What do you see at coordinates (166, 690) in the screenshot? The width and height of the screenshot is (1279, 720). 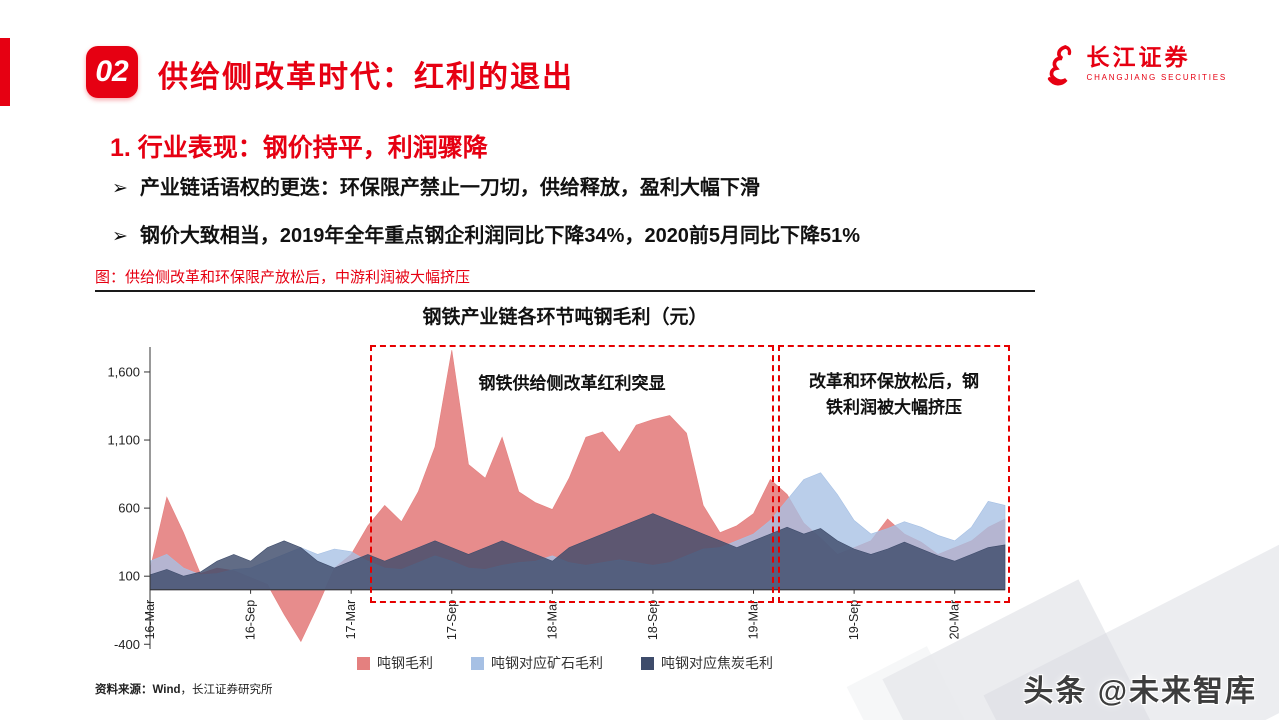 I see `source-wind: Wind` at bounding box center [166, 690].